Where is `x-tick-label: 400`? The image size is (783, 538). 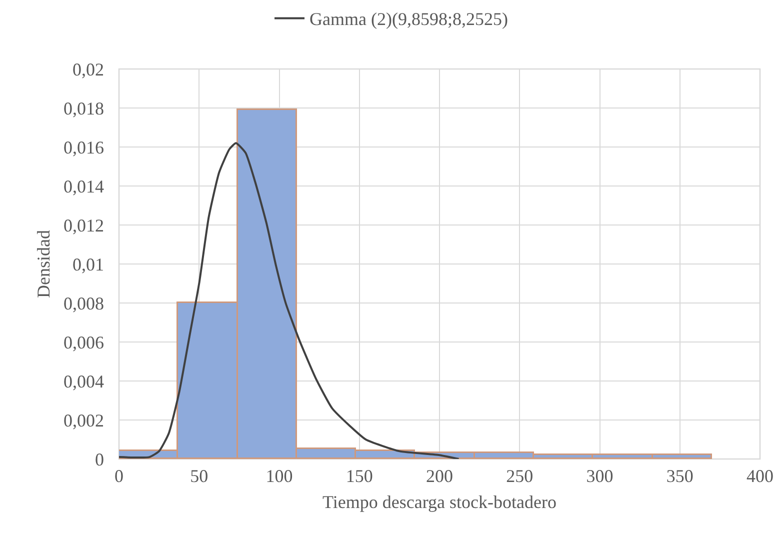 x-tick-label: 400 is located at coordinates (760, 476).